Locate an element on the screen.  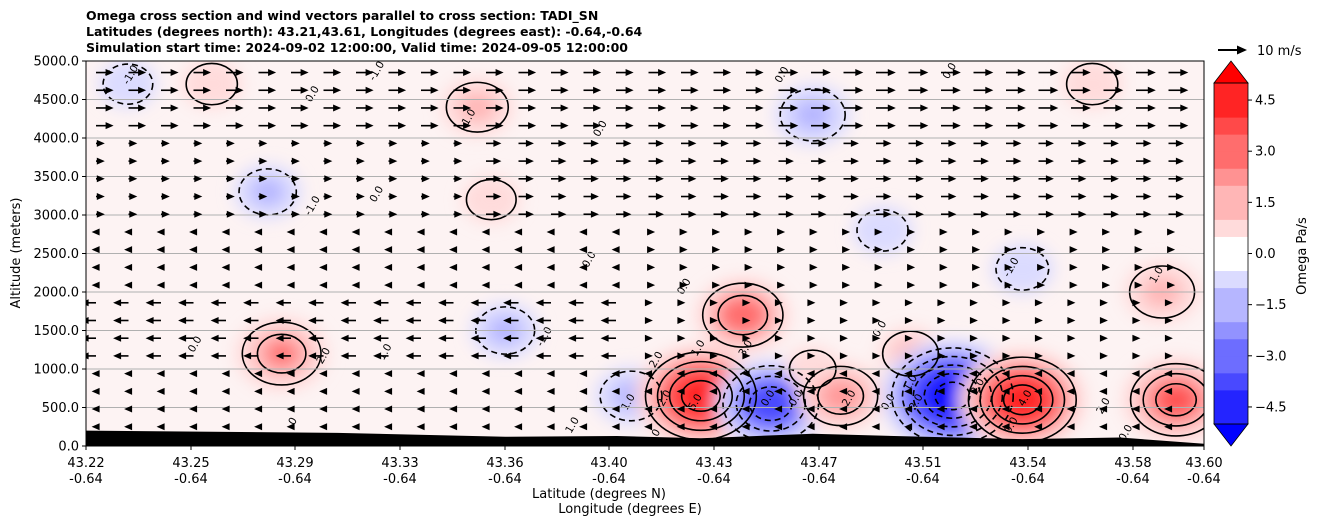
terrain is located at coordinates (645, 438).